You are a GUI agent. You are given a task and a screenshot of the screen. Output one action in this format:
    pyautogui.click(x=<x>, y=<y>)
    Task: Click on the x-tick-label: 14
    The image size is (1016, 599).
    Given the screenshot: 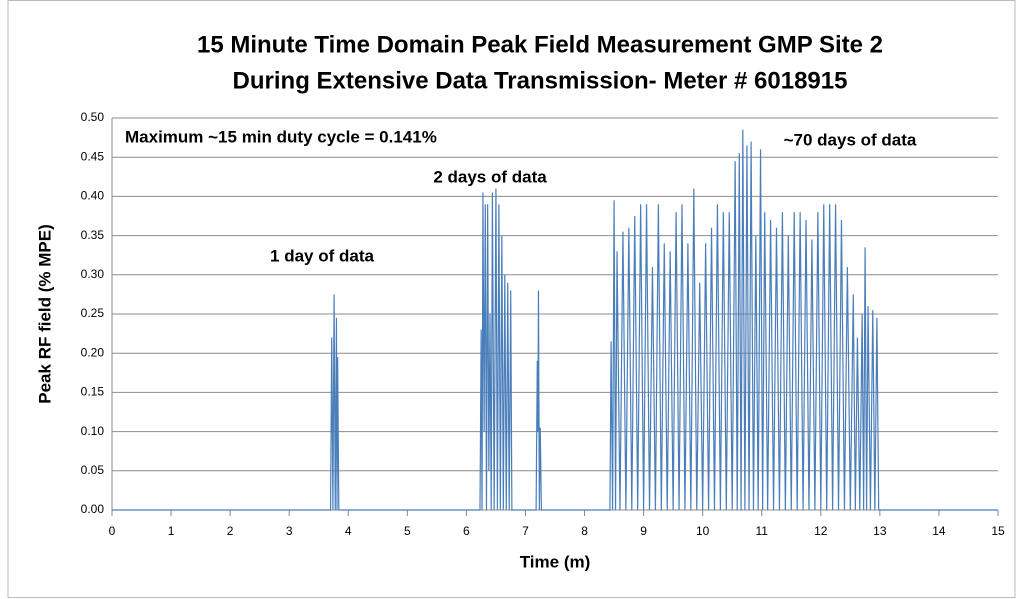 What is the action you would take?
    pyautogui.click(x=939, y=531)
    